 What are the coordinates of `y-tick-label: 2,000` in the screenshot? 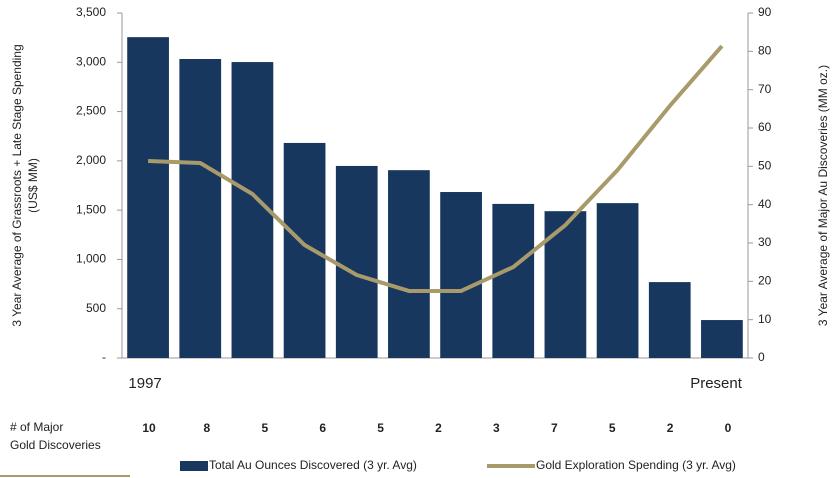 It's located at (91, 160).